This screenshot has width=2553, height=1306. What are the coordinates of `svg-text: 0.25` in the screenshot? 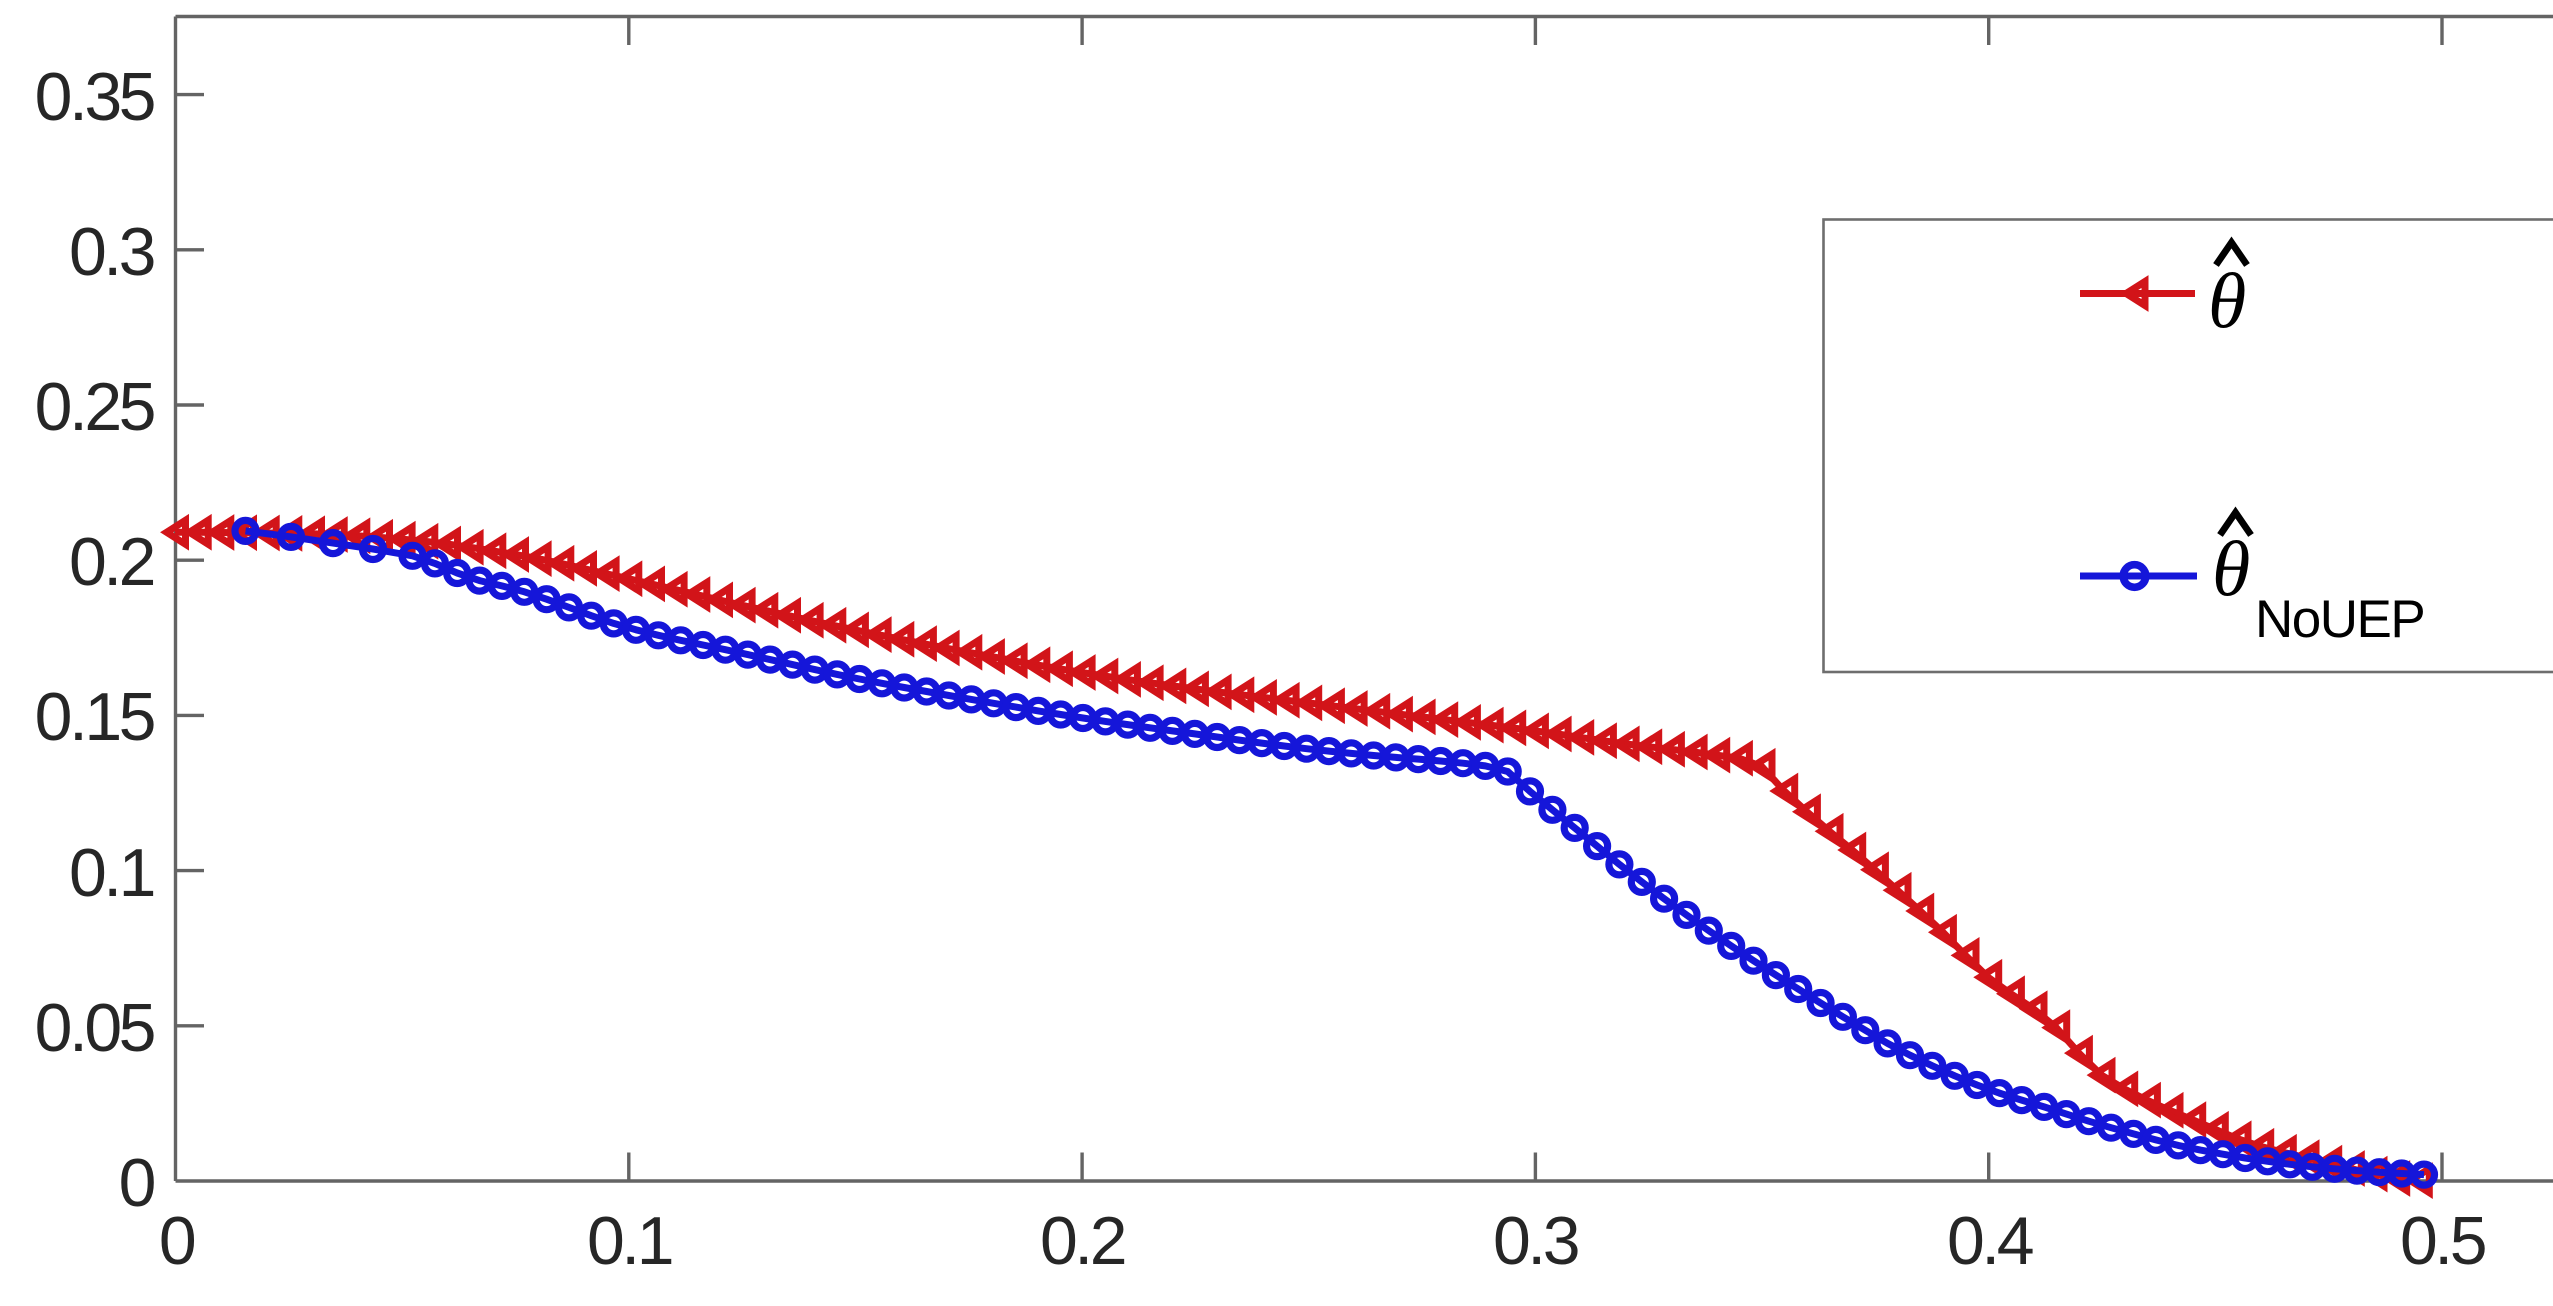 It's located at (94, 407).